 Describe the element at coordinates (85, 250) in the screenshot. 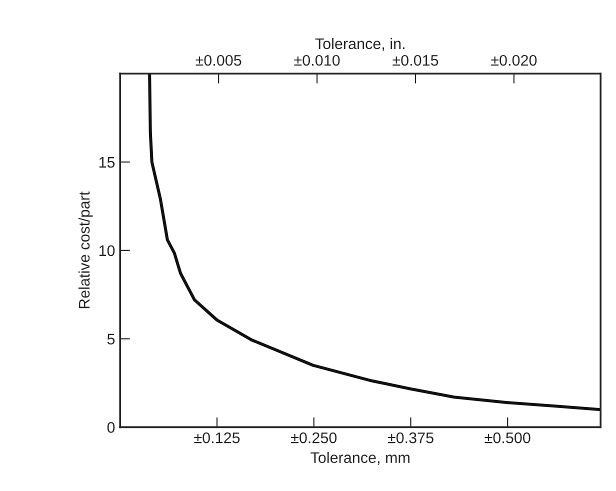

I see `y-axis-title: Relative cost/part` at that location.